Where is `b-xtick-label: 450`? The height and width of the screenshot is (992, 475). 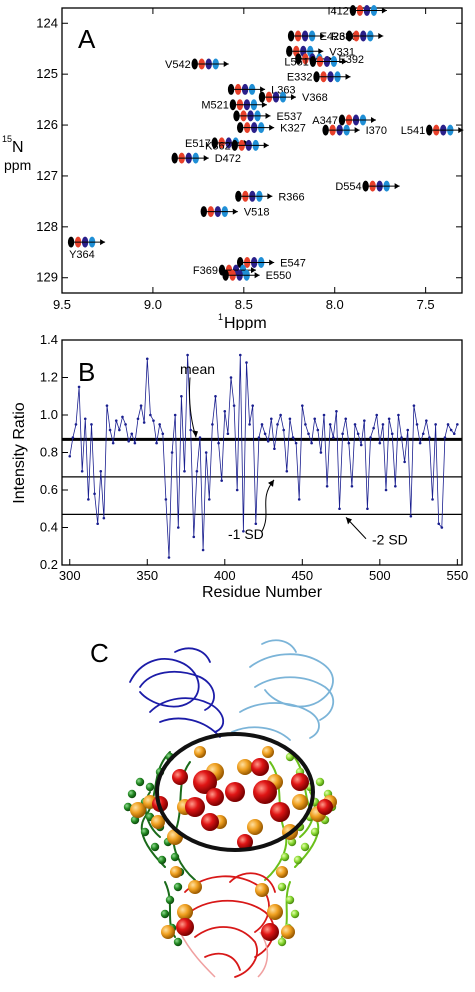
b-xtick-label: 450 is located at coordinates (302, 575).